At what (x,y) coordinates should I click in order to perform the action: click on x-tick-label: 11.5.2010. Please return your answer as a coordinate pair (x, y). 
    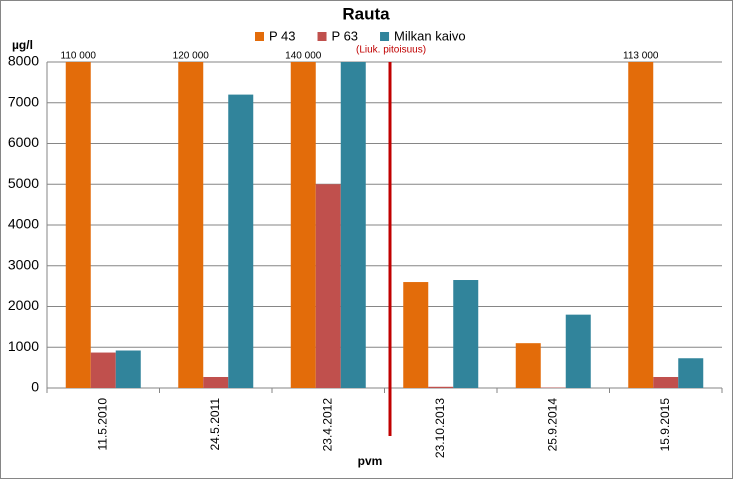
    Looking at the image, I should click on (102, 424).